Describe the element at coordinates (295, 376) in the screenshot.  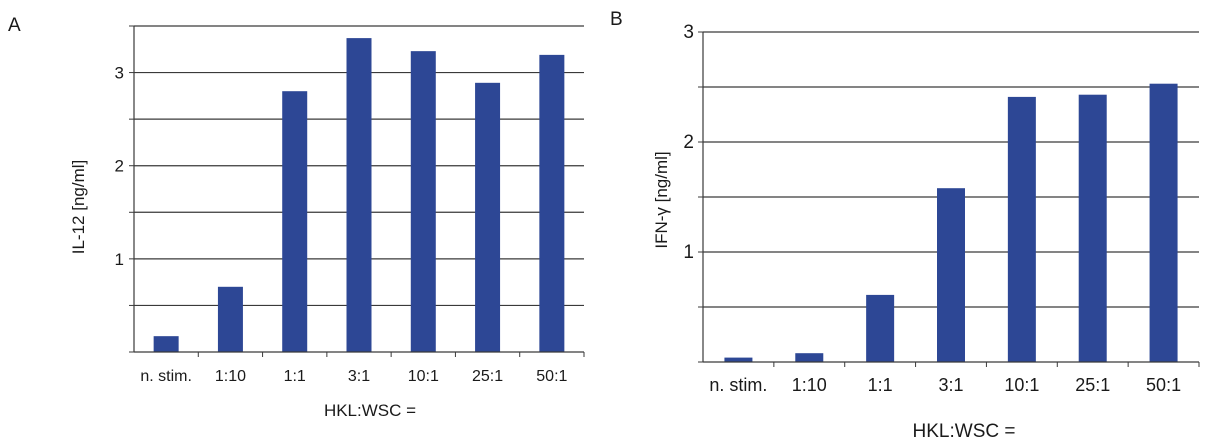
I see `x-tick-label-a: 1:1` at that location.